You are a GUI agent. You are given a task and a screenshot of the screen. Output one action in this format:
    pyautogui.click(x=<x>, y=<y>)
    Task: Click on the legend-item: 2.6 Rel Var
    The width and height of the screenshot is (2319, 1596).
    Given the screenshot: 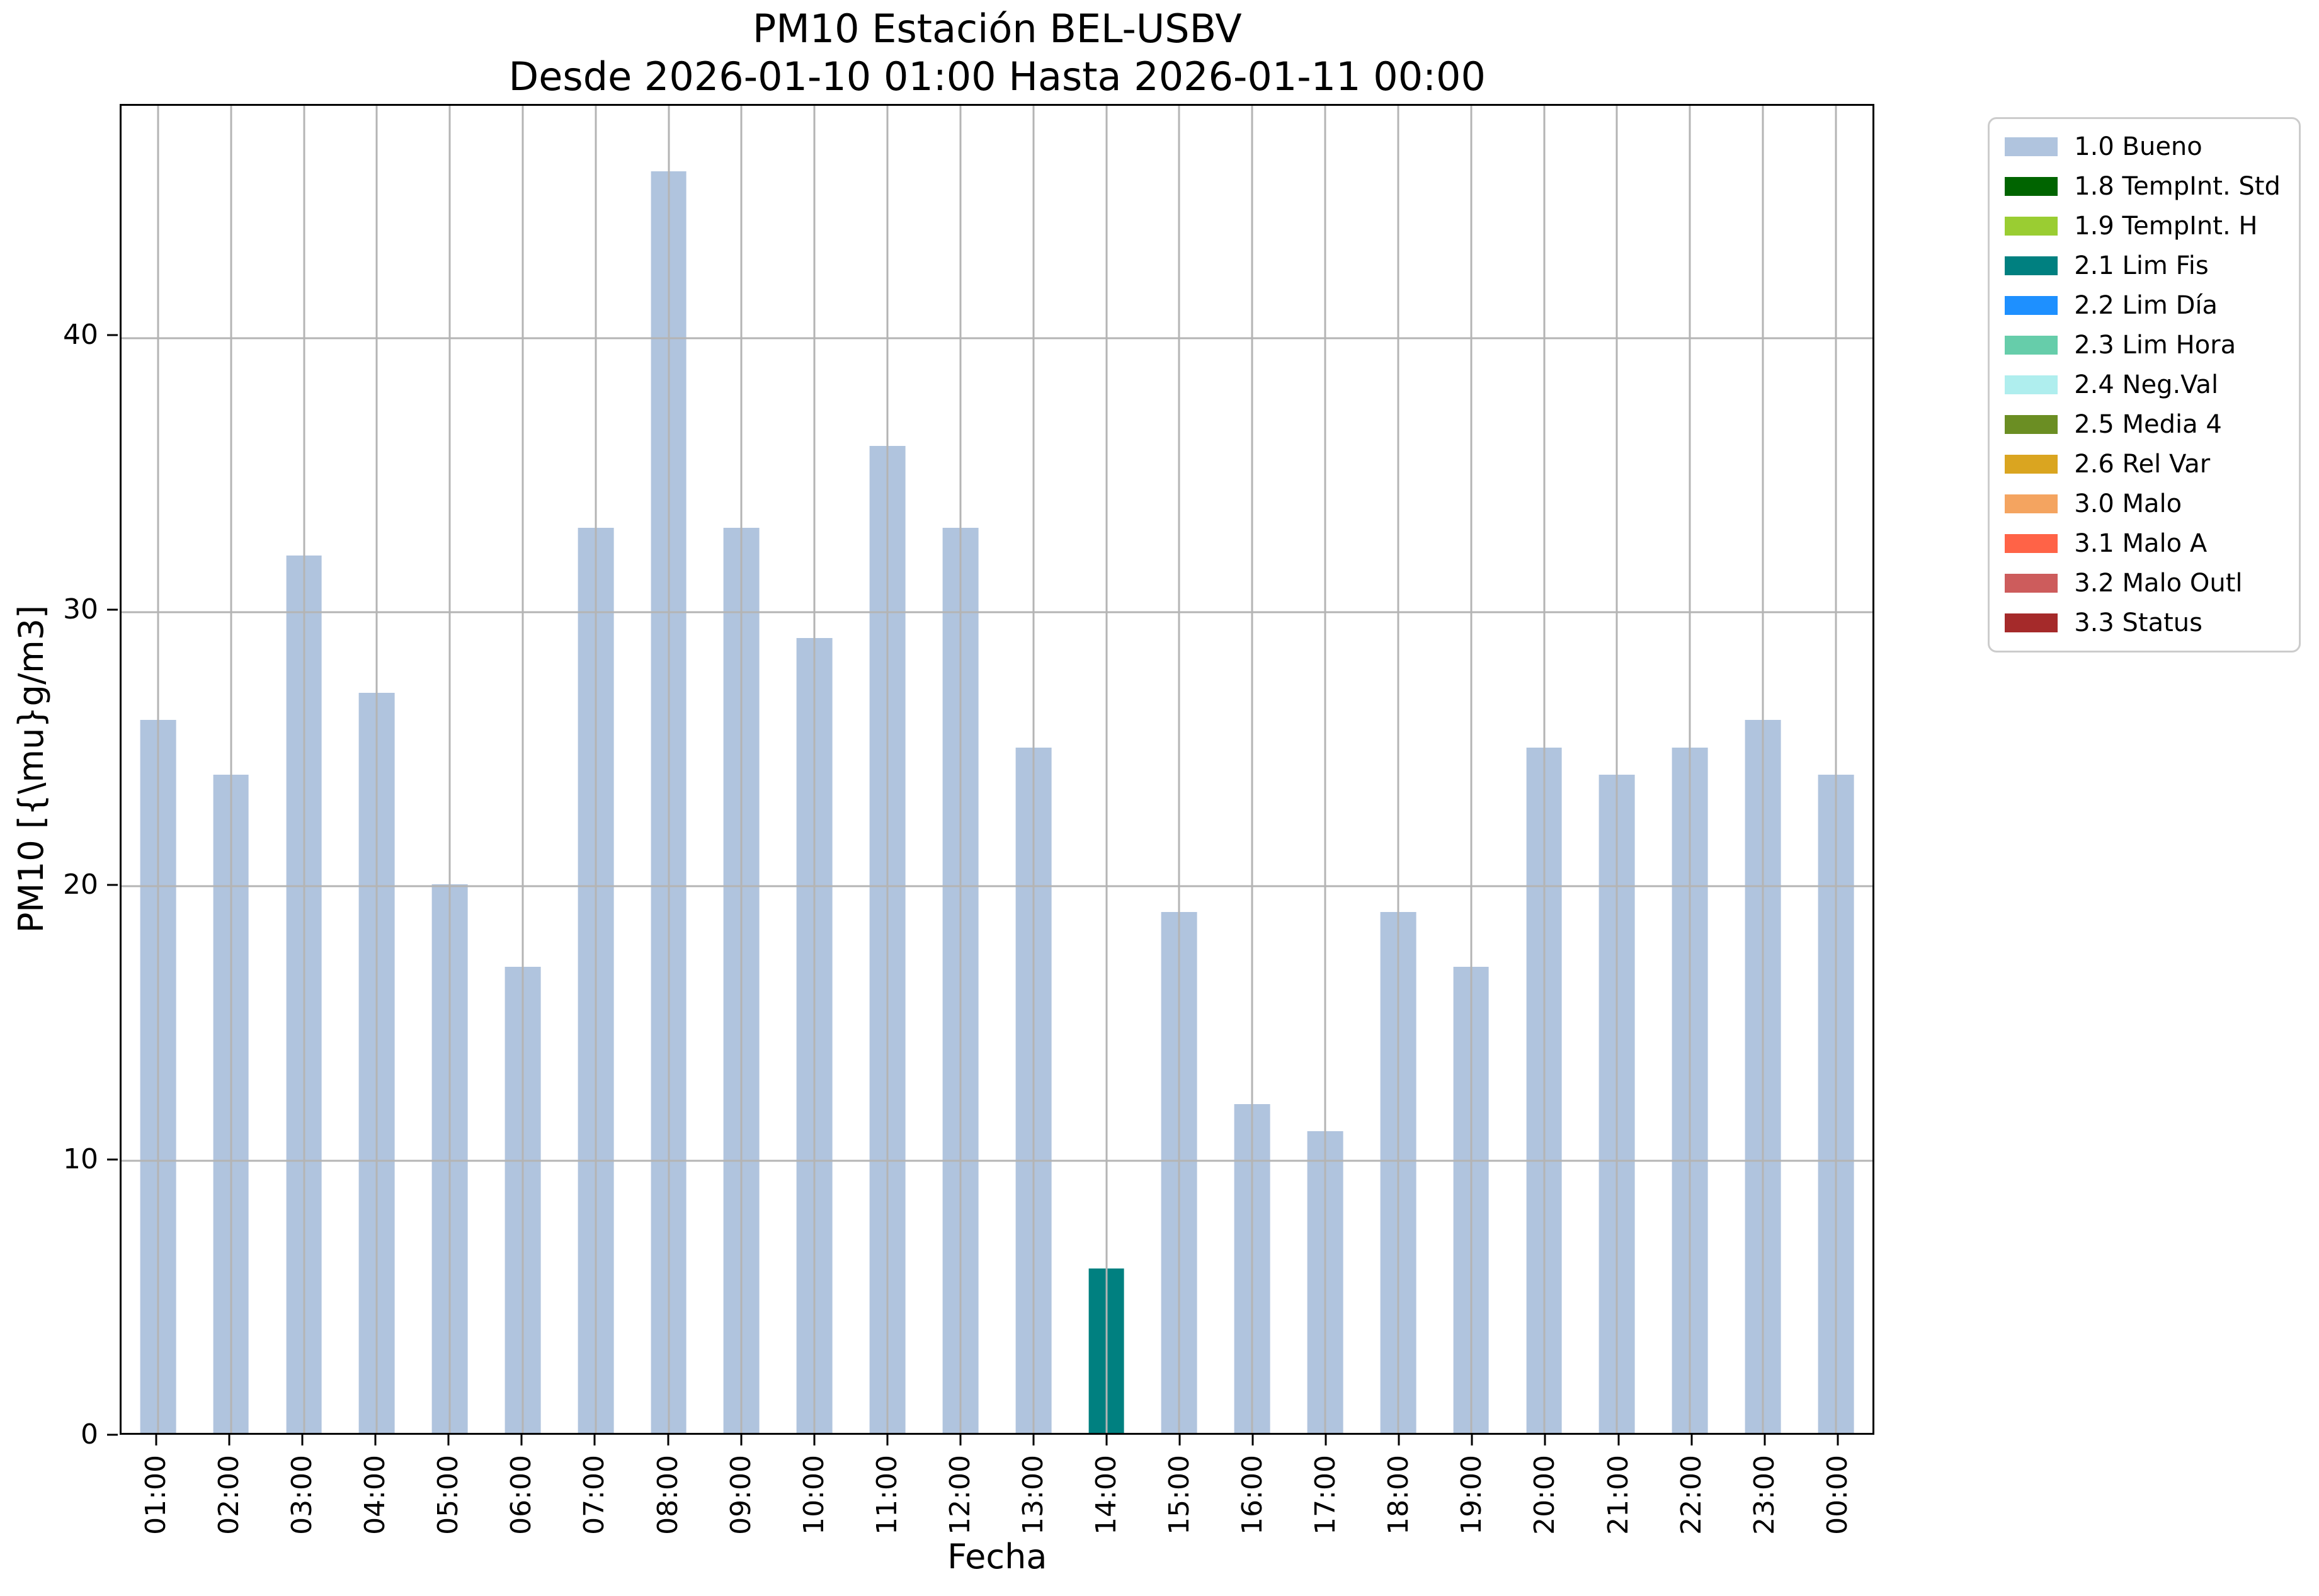 What is the action you would take?
    pyautogui.click(x=2143, y=464)
    